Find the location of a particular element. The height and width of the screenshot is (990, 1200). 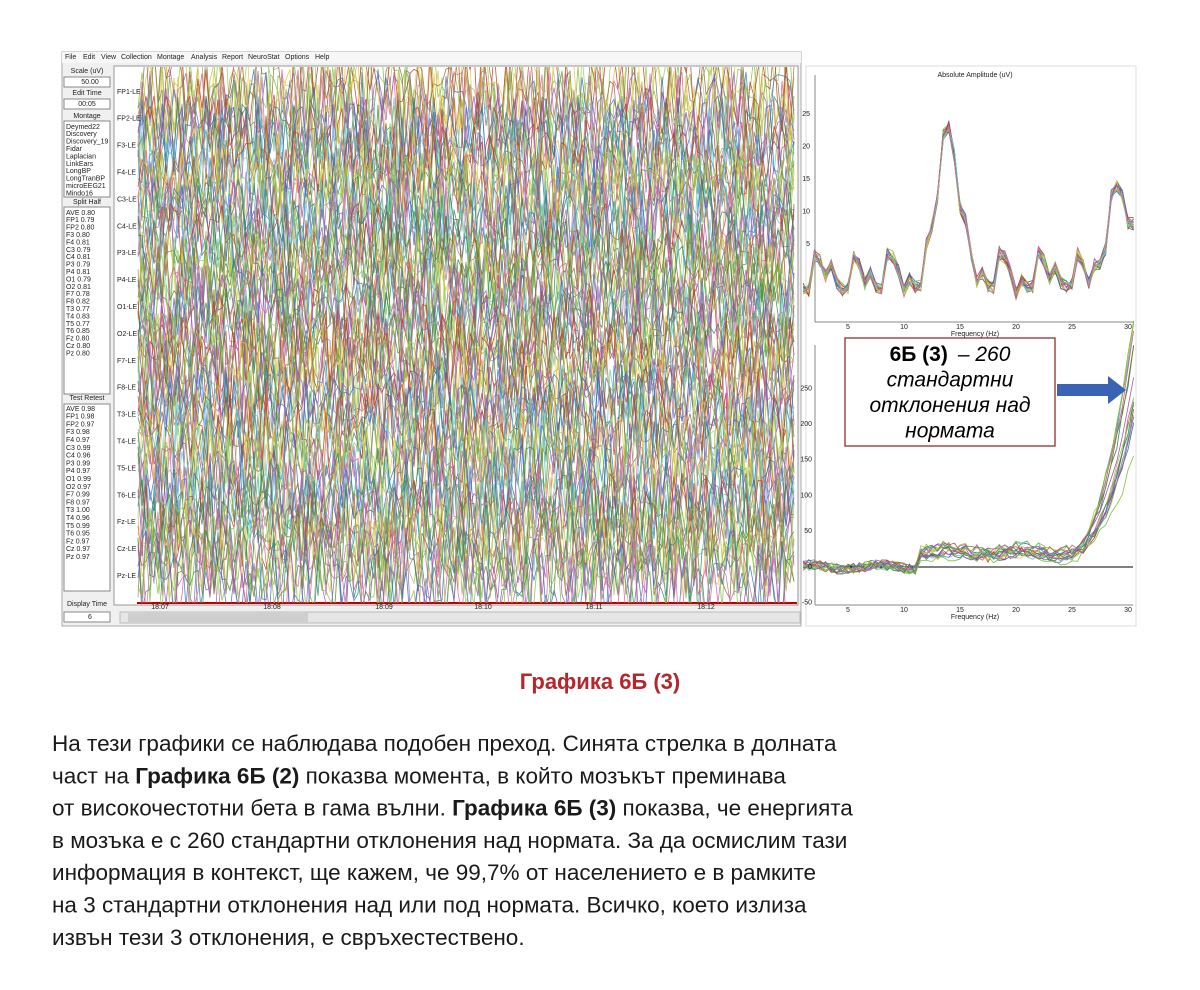

menu-item: File is located at coordinates (70, 57).